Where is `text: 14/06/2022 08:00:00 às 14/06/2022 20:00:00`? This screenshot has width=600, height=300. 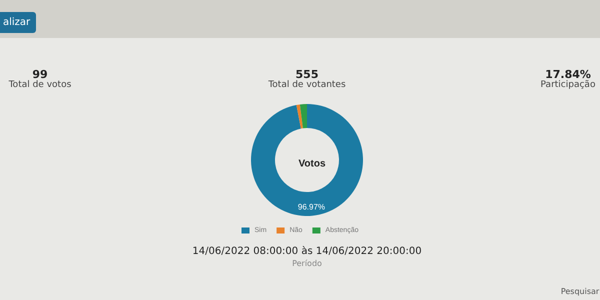
text: 14/06/2022 08:00:00 às 14/06/2022 20:00:00 is located at coordinates (307, 251).